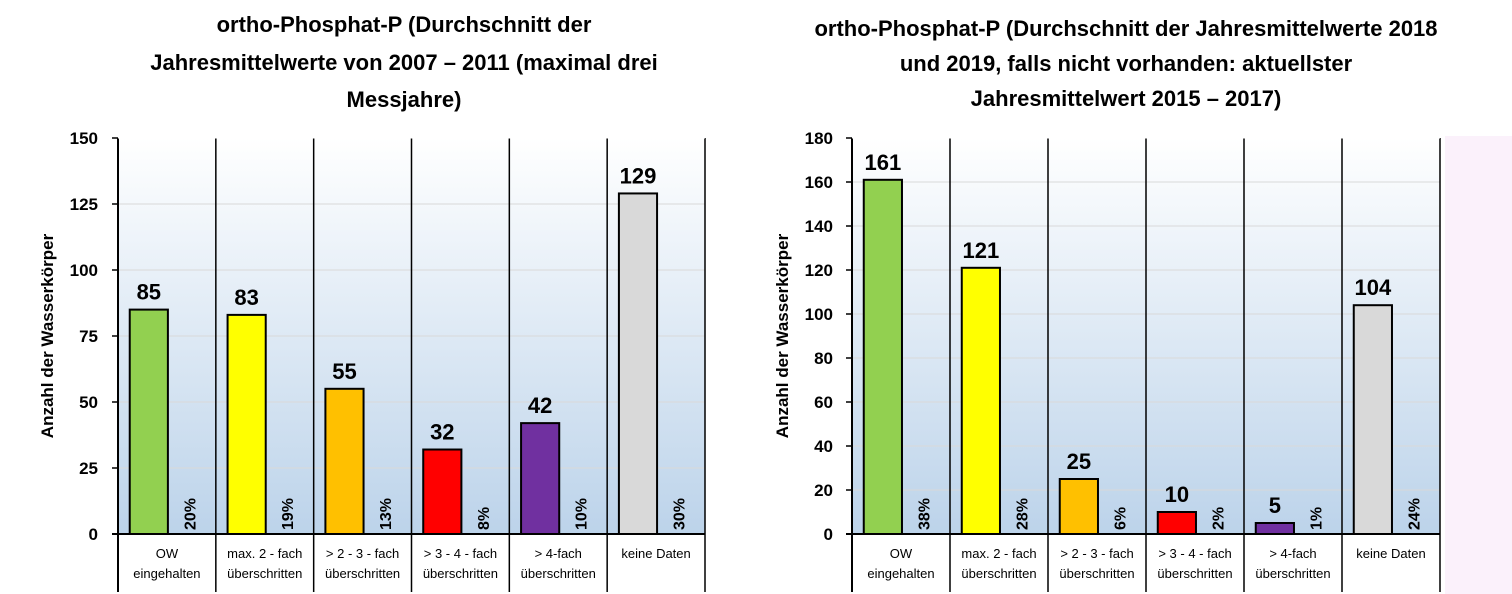 Image resolution: width=1512 pixels, height=594 pixels. Describe the element at coordinates (1316, 518) in the screenshot. I see `percent-label: 1%` at that location.